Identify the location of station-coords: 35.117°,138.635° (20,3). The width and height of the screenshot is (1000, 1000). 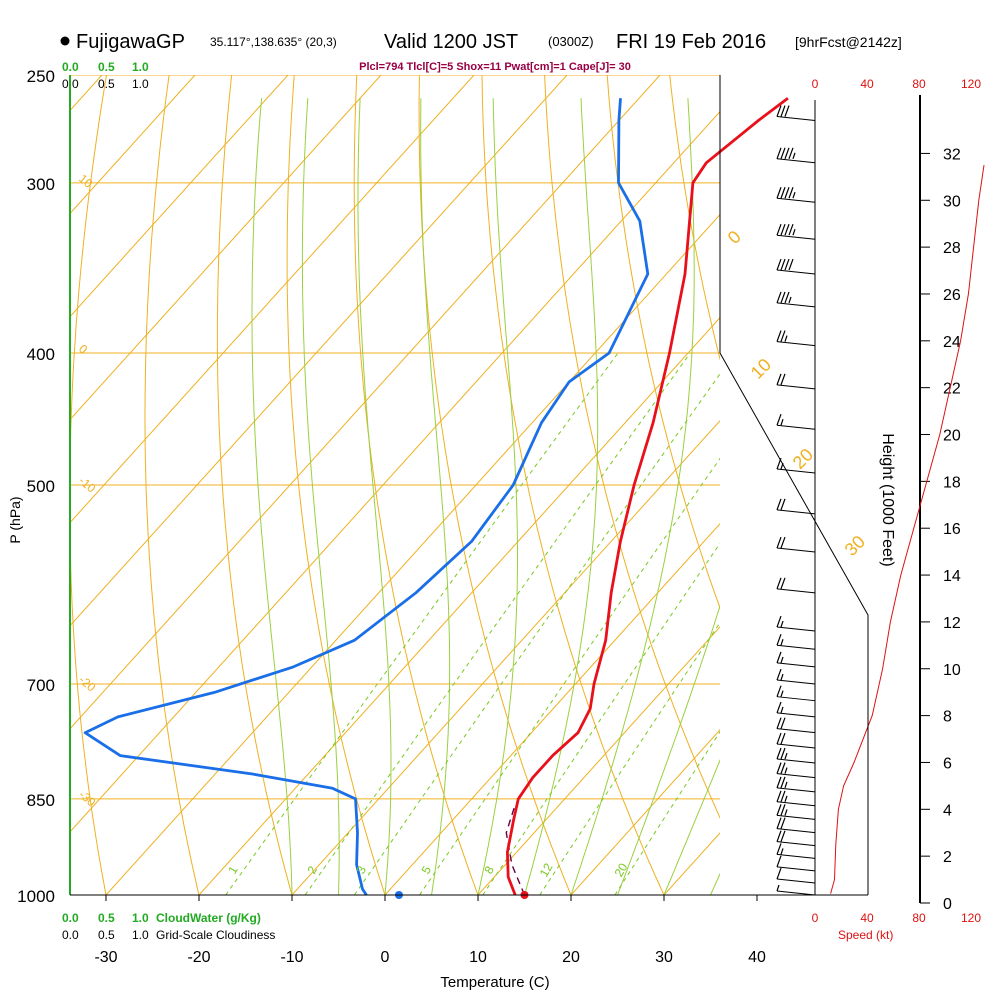
(273, 42).